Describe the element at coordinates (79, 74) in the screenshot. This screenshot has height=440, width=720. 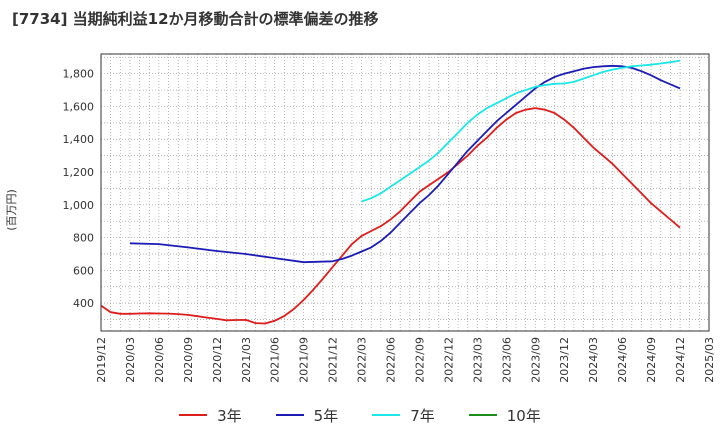
I see `y-tick-label: 1,800` at that location.